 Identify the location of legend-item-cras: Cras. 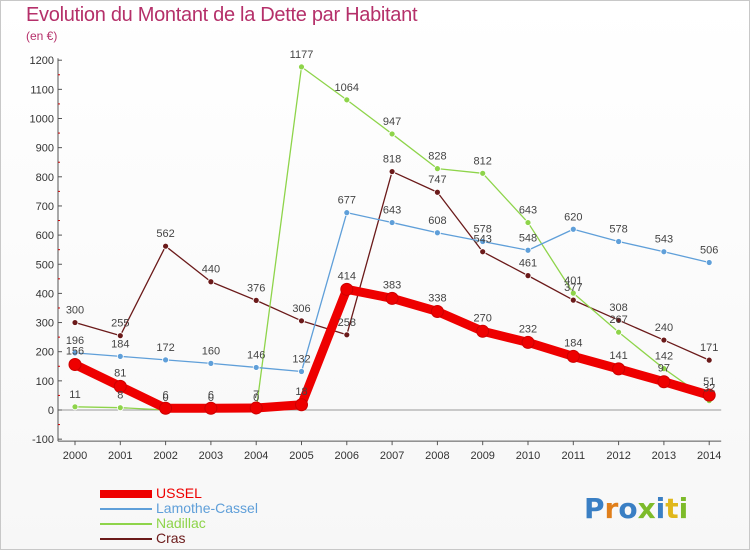
(250, 538).